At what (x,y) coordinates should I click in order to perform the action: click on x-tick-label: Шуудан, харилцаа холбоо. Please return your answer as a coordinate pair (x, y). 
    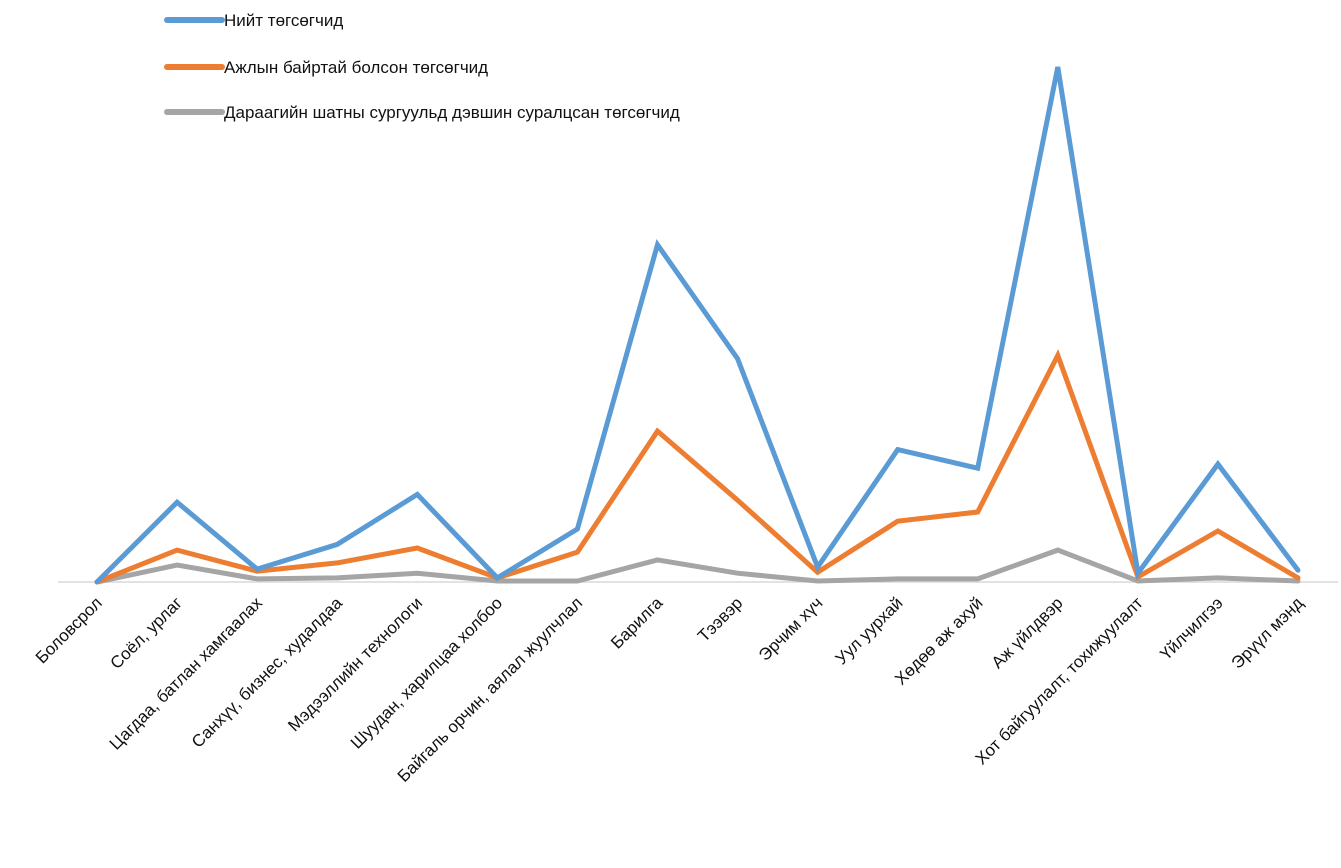
    Looking at the image, I should click on (426, 672).